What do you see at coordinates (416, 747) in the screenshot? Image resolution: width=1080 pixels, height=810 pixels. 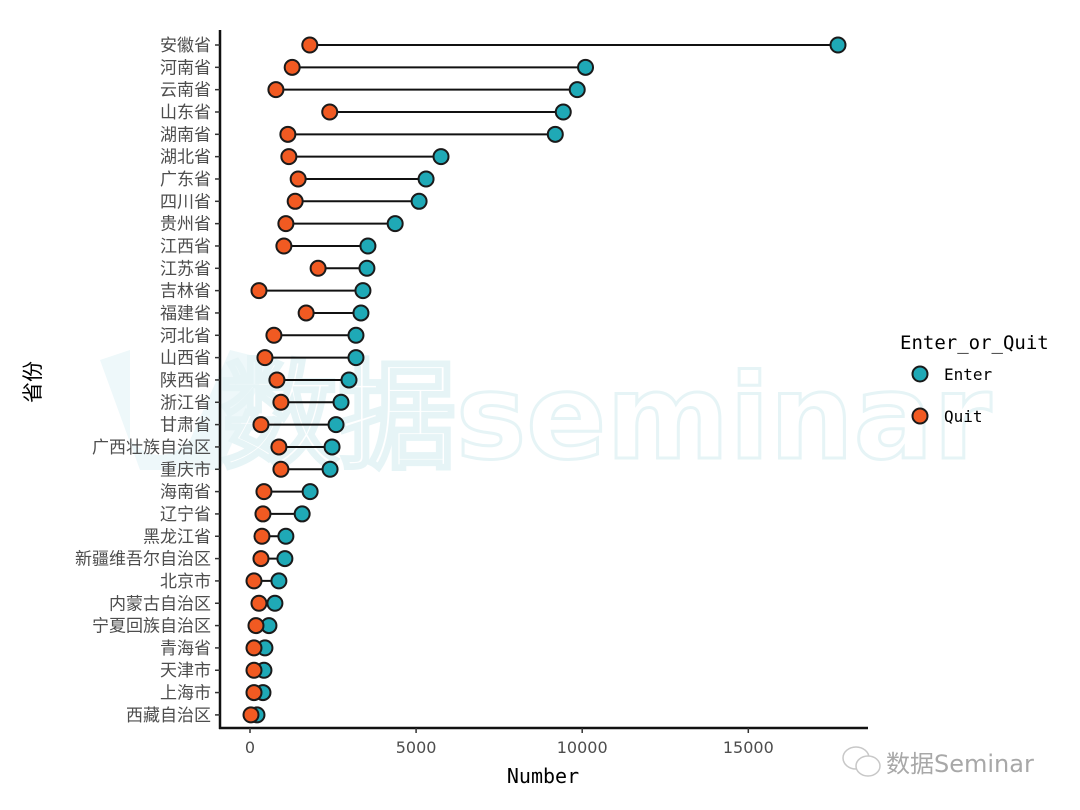 I see `x-tick-label: 5000` at bounding box center [416, 747].